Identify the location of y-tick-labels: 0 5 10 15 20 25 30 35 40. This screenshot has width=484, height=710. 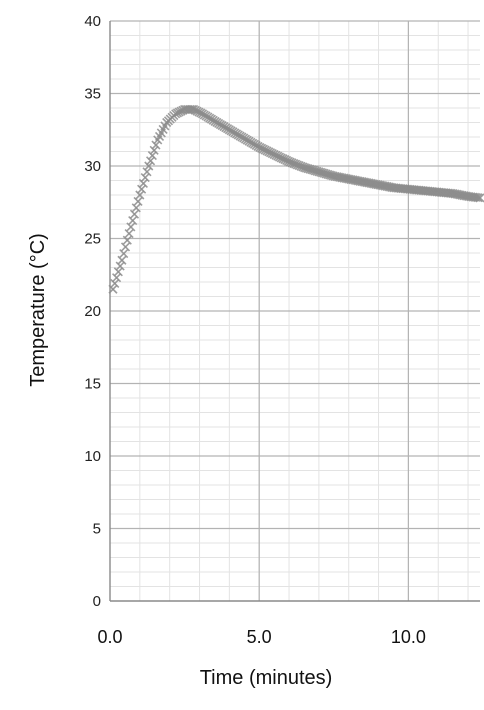
(92, 311).